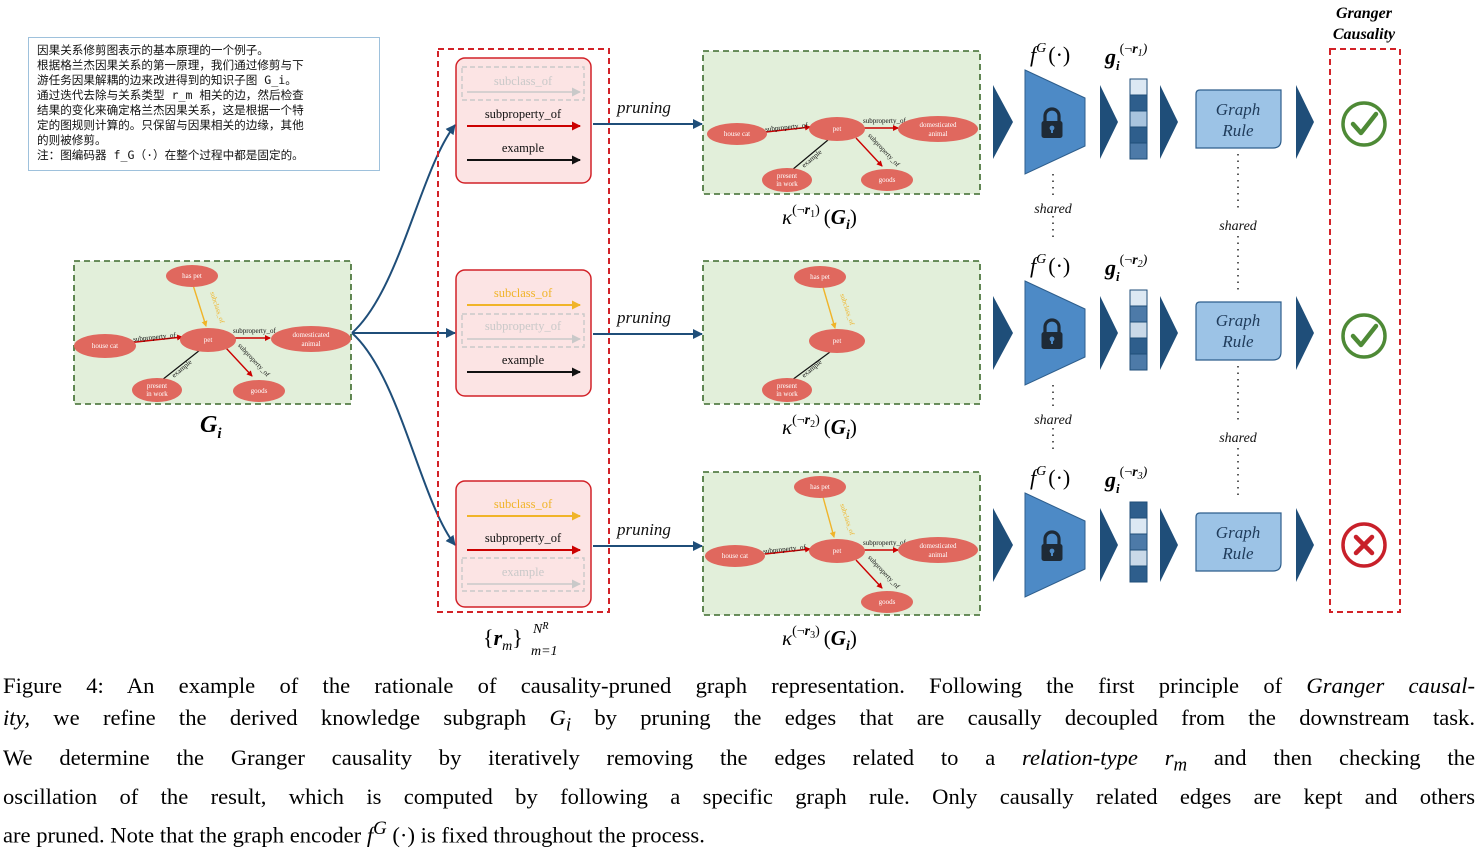 This screenshot has height=852, width=1480. What do you see at coordinates (167, 80) in the screenshot?
I see `note-line: 游任务因果解耦的边来改进得到的知识子图 G_i。` at bounding box center [167, 80].